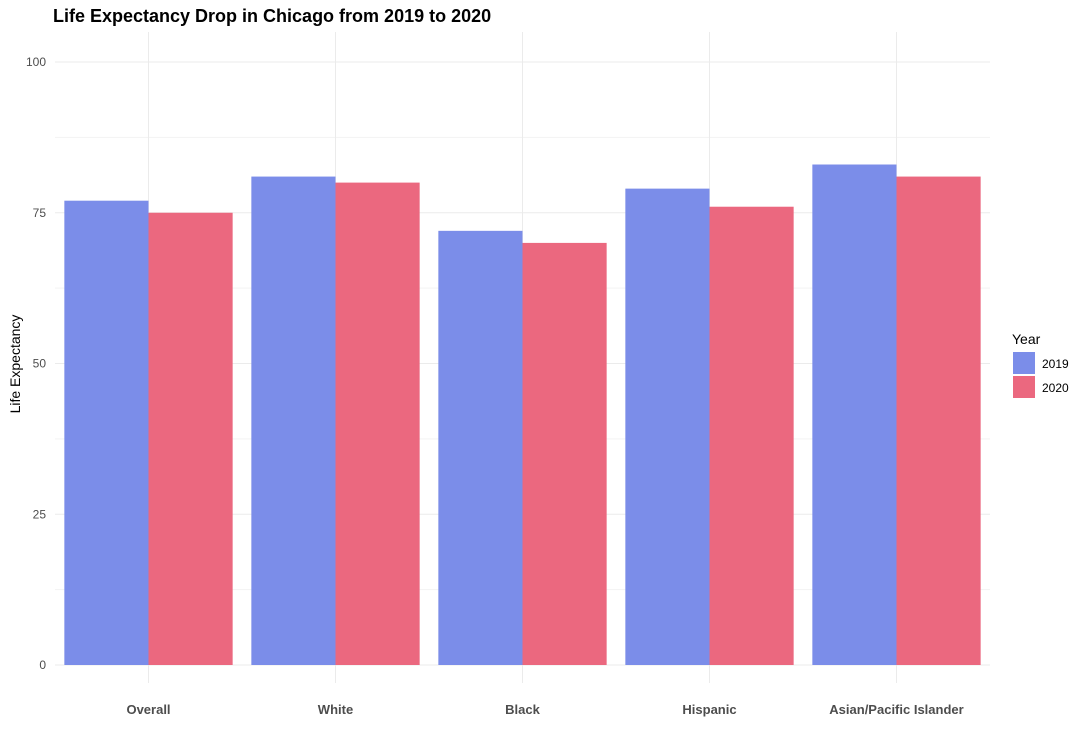  I want to click on legend: Year 2019 2020, so click(1040, 364).